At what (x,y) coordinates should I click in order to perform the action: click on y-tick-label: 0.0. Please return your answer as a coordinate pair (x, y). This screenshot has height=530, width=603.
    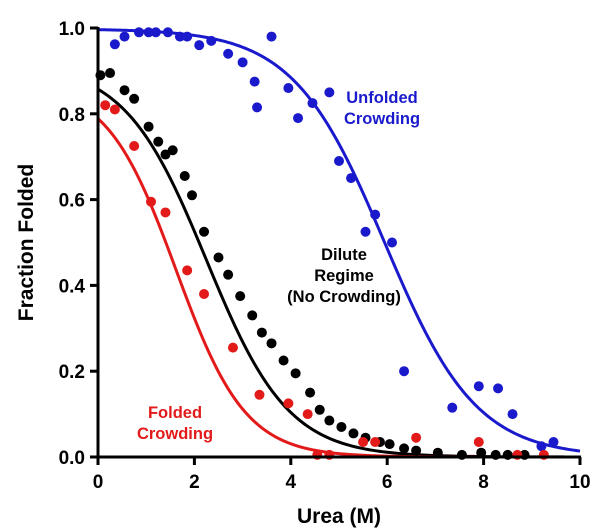
    Looking at the image, I should click on (72, 458).